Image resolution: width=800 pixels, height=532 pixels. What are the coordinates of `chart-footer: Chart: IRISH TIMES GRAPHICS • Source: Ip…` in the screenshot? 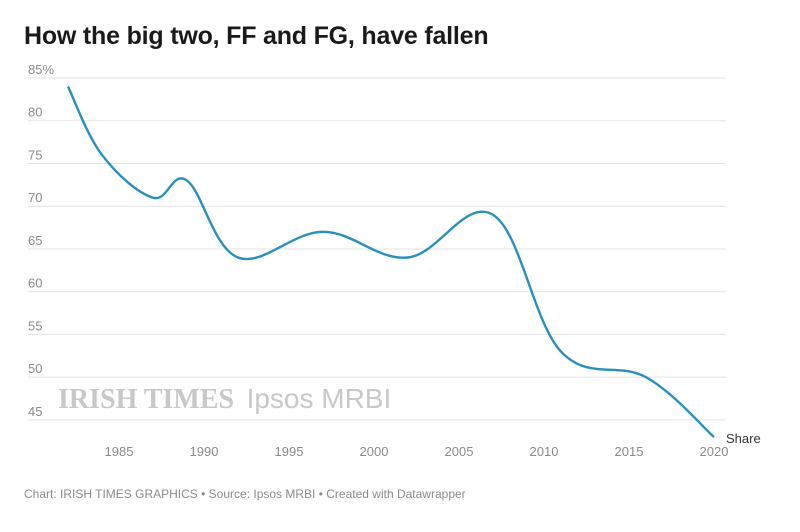 It's located at (245, 494).